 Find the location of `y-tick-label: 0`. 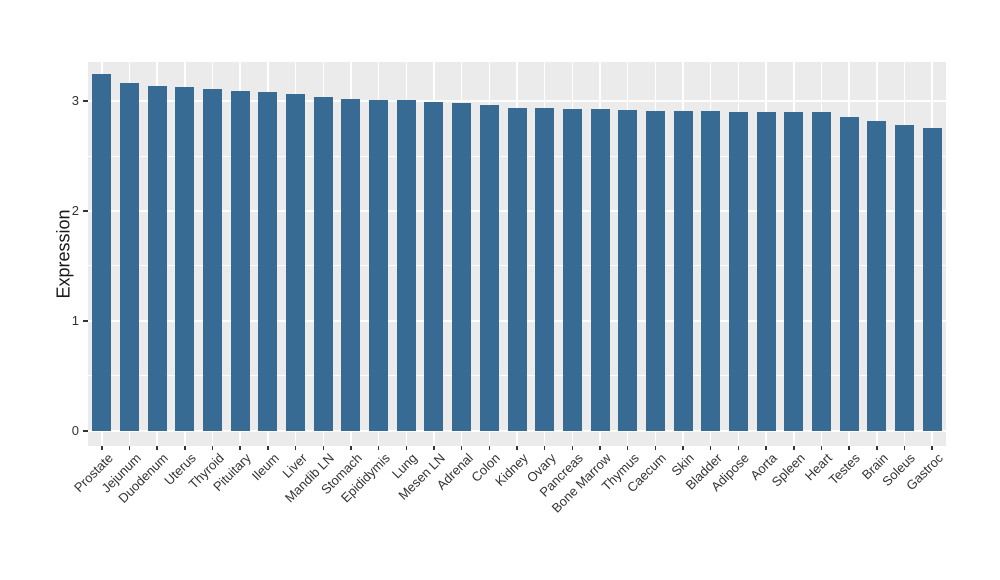

y-tick-label: 0 is located at coordinates (75, 430).